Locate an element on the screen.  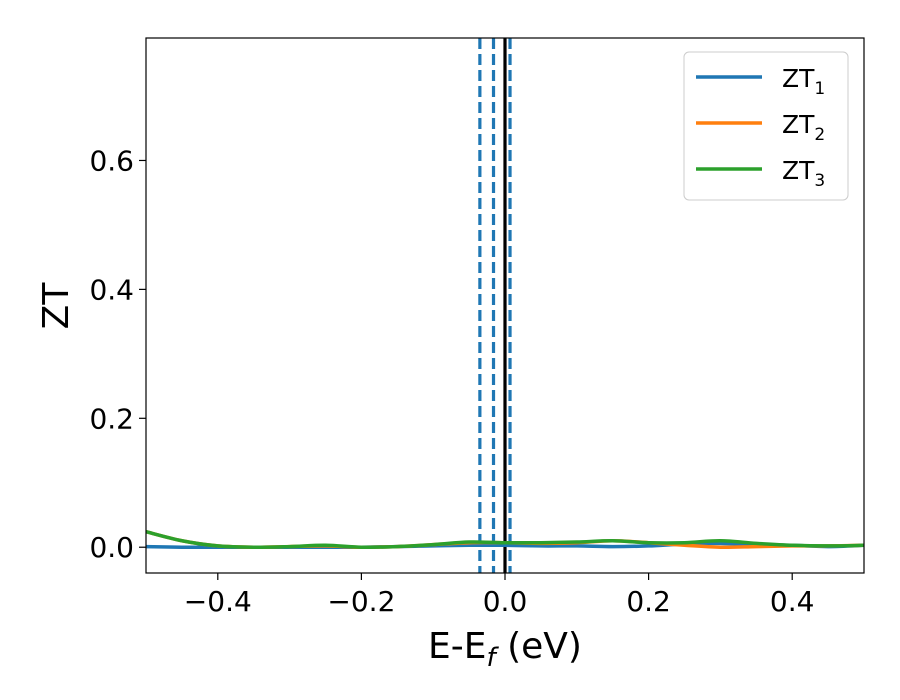
series-line-zt3 is located at coordinates (505, 540).